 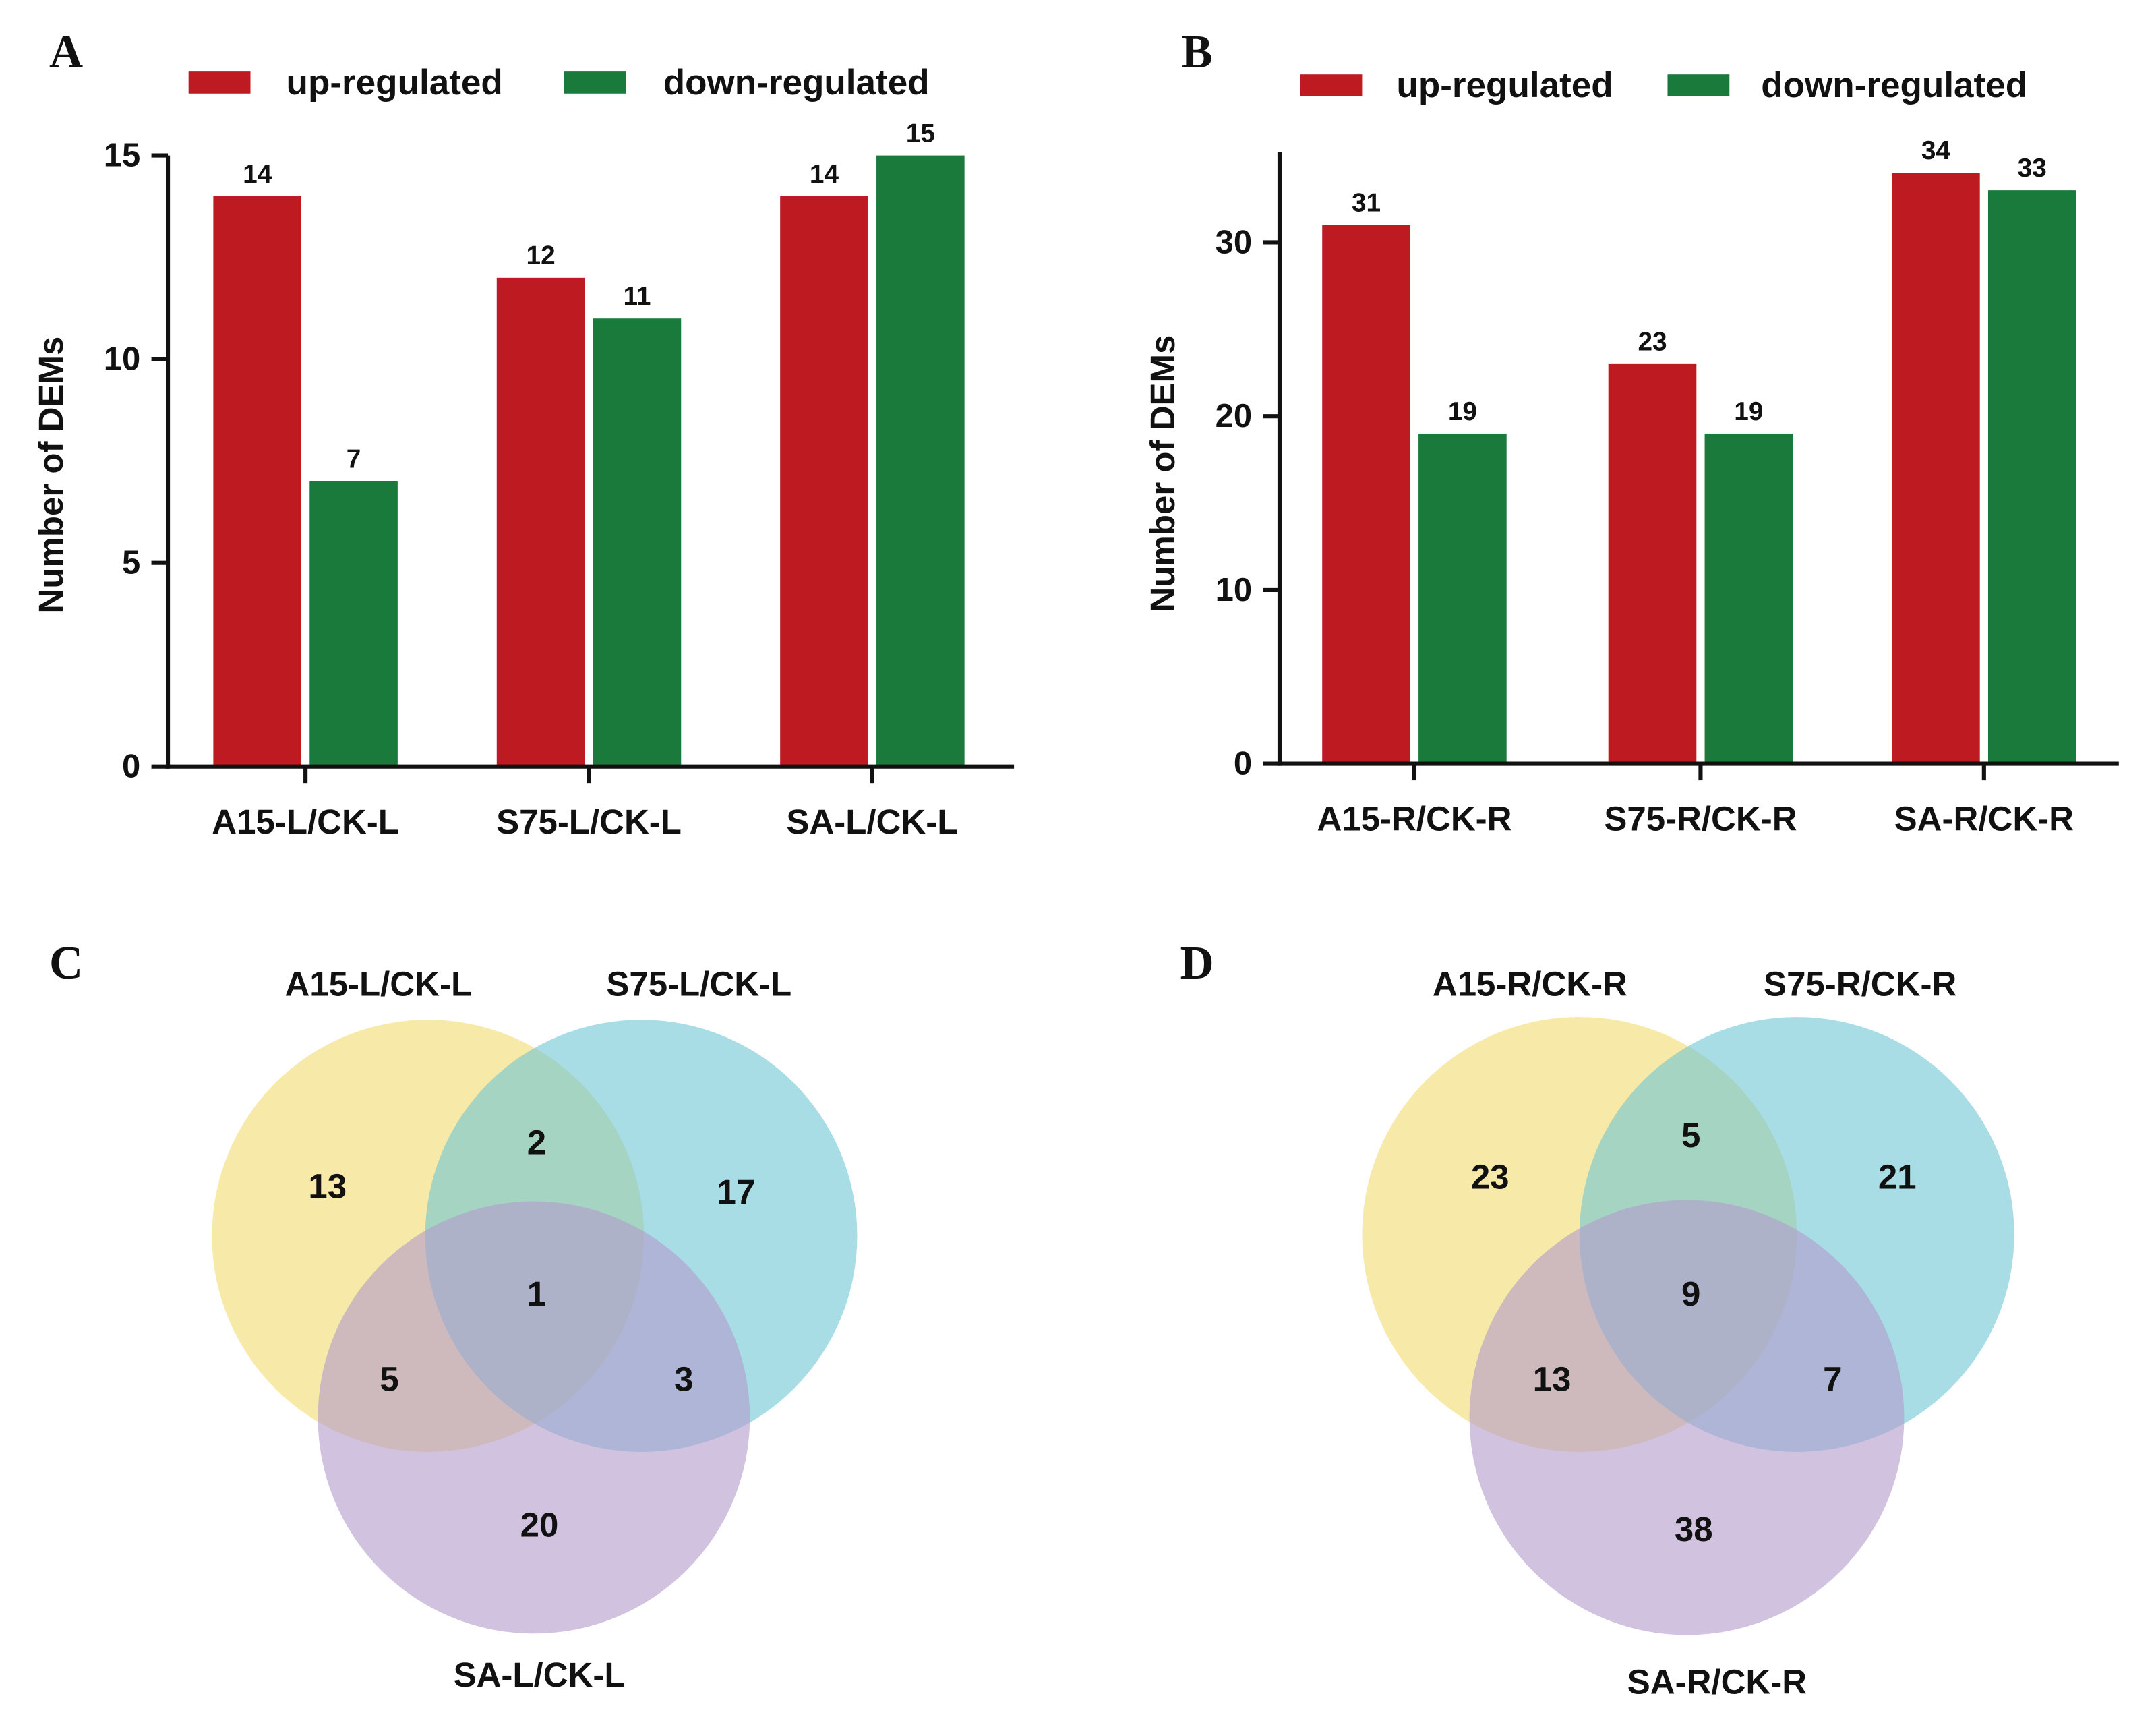 What do you see at coordinates (637, 296) in the screenshot?
I see `data-label: 11` at bounding box center [637, 296].